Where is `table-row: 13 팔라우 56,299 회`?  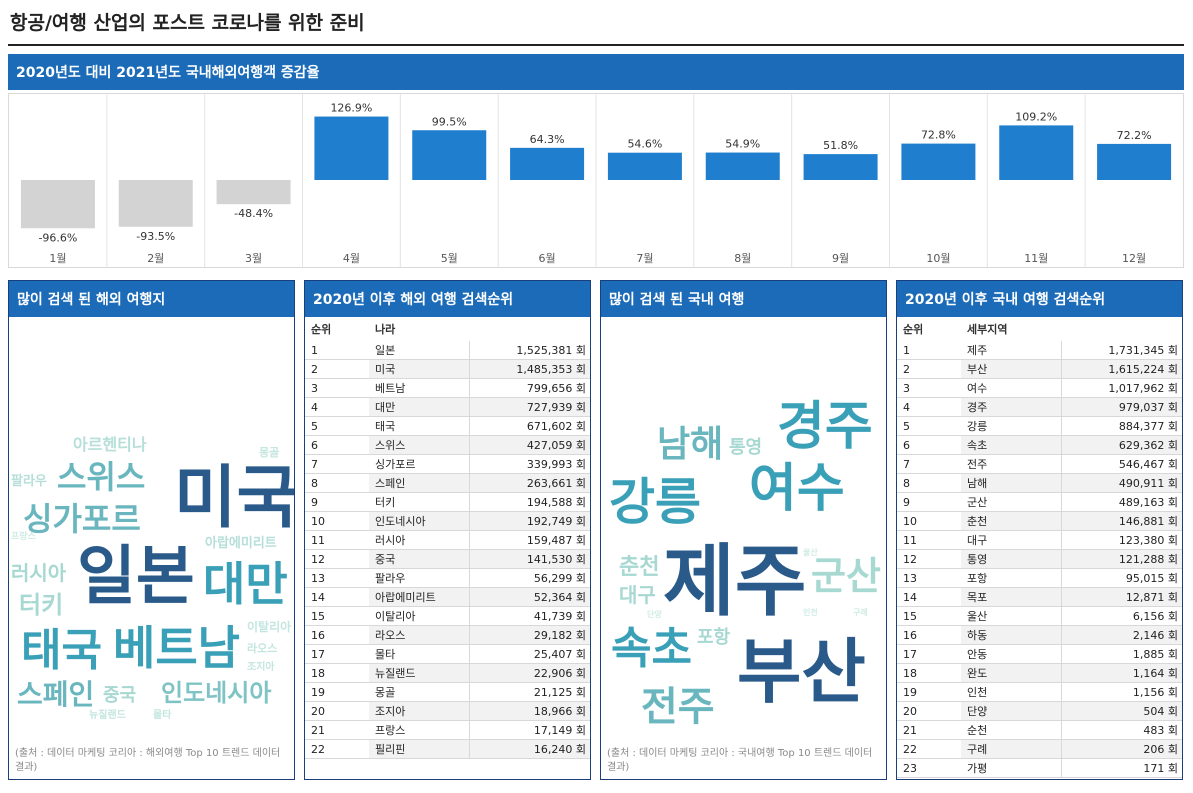 table-row: 13 팔라우 56,299 회 is located at coordinates (447, 578).